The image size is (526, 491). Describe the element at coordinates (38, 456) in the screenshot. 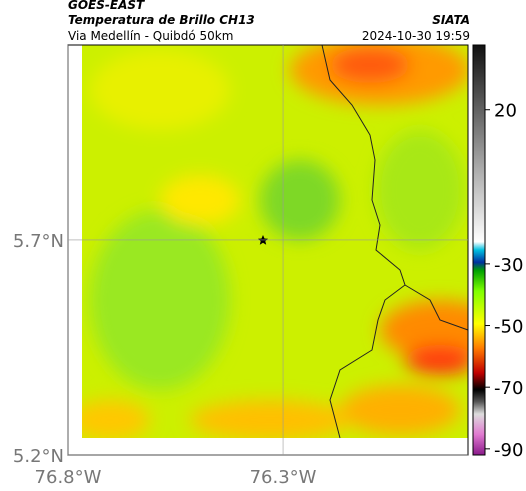

I see `y-tick-label: 5.2°N` at that location.